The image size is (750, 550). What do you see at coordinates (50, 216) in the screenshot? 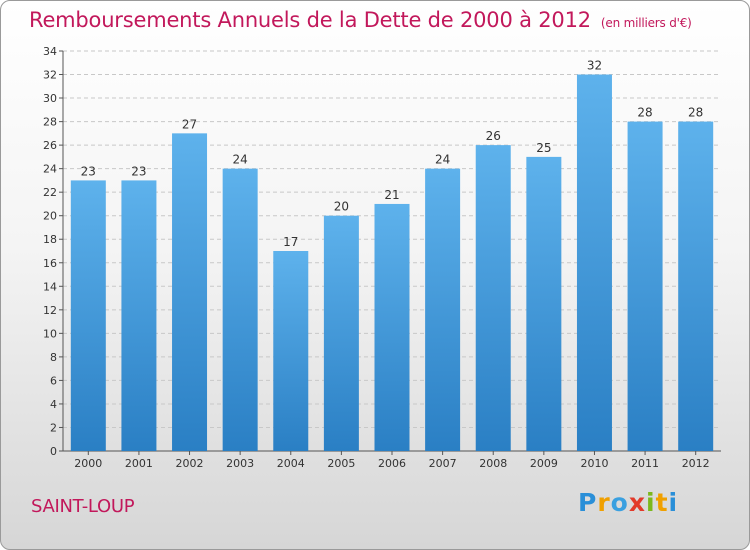
I see `y-tick-label: 20` at bounding box center [50, 216].